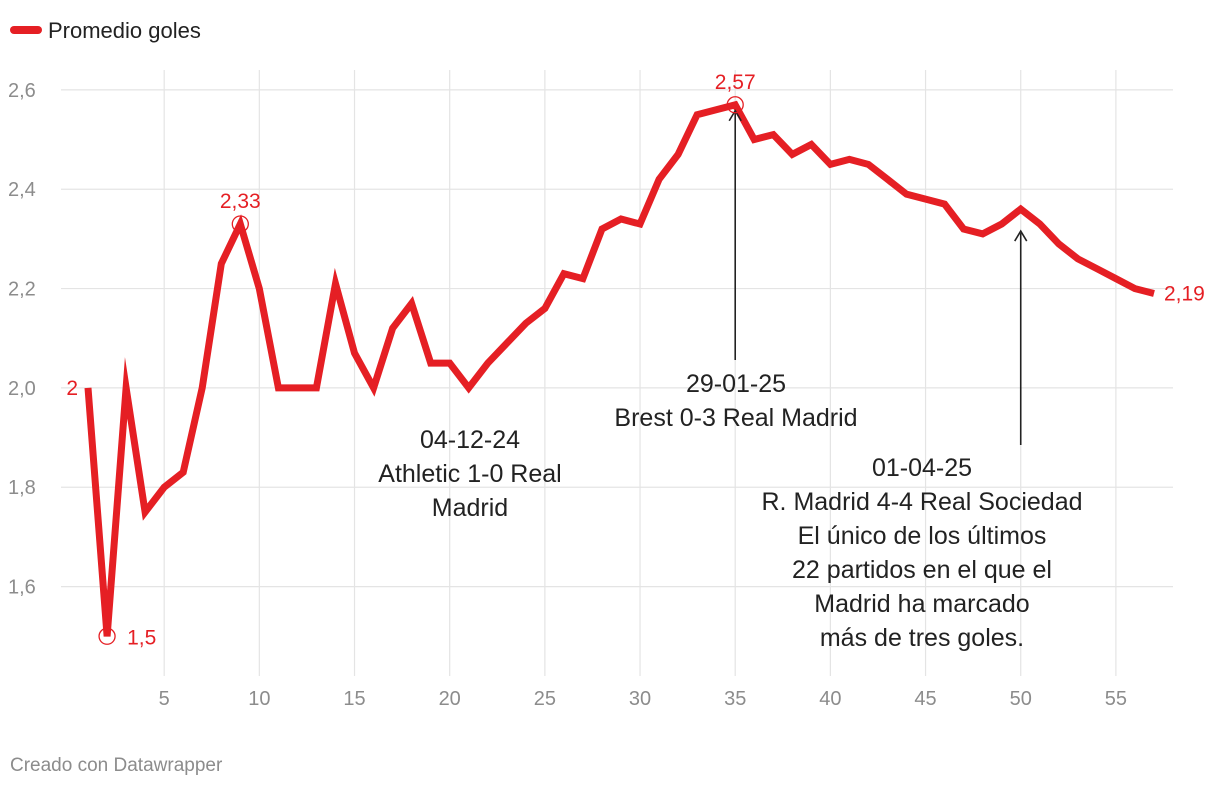  I want to click on x-tick-label: 35, so click(735, 699).